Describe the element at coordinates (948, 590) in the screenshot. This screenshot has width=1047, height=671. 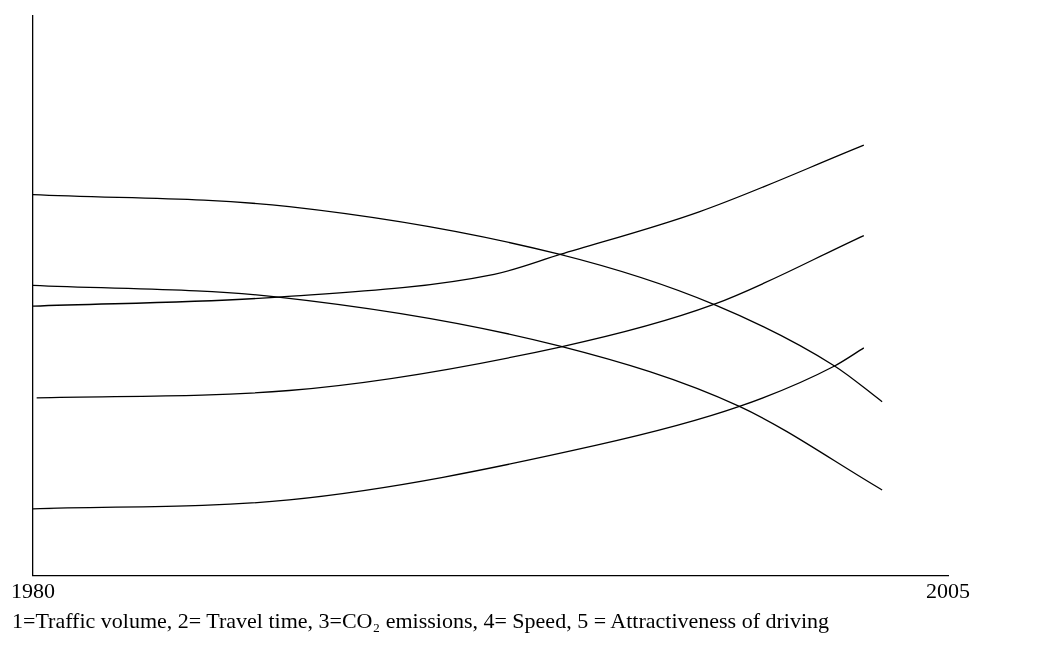
I see `x-tick-label: 2005` at that location.